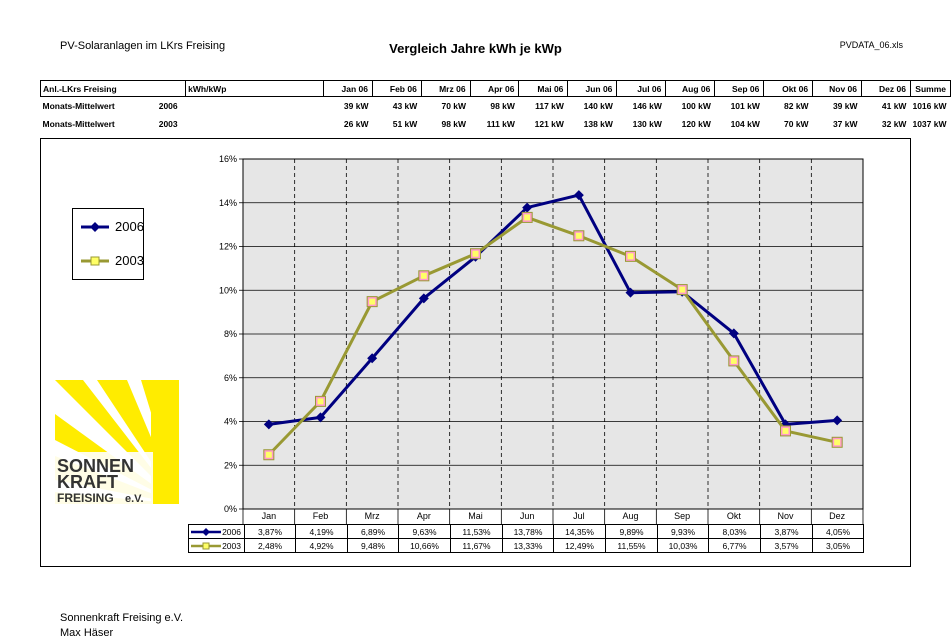 Image resolution: width=951 pixels, height=641 pixels. I want to click on legend-item-2003: 2003, so click(111, 261).